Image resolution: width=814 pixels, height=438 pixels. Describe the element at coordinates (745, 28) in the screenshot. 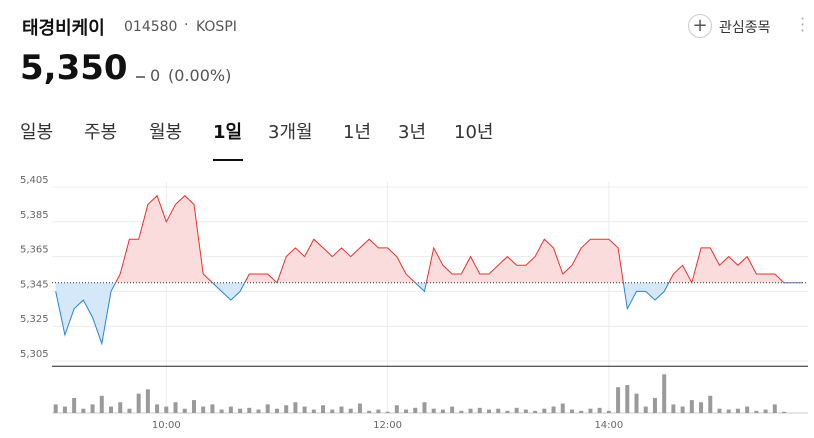

I see `watch-button: 관심종목` at that location.